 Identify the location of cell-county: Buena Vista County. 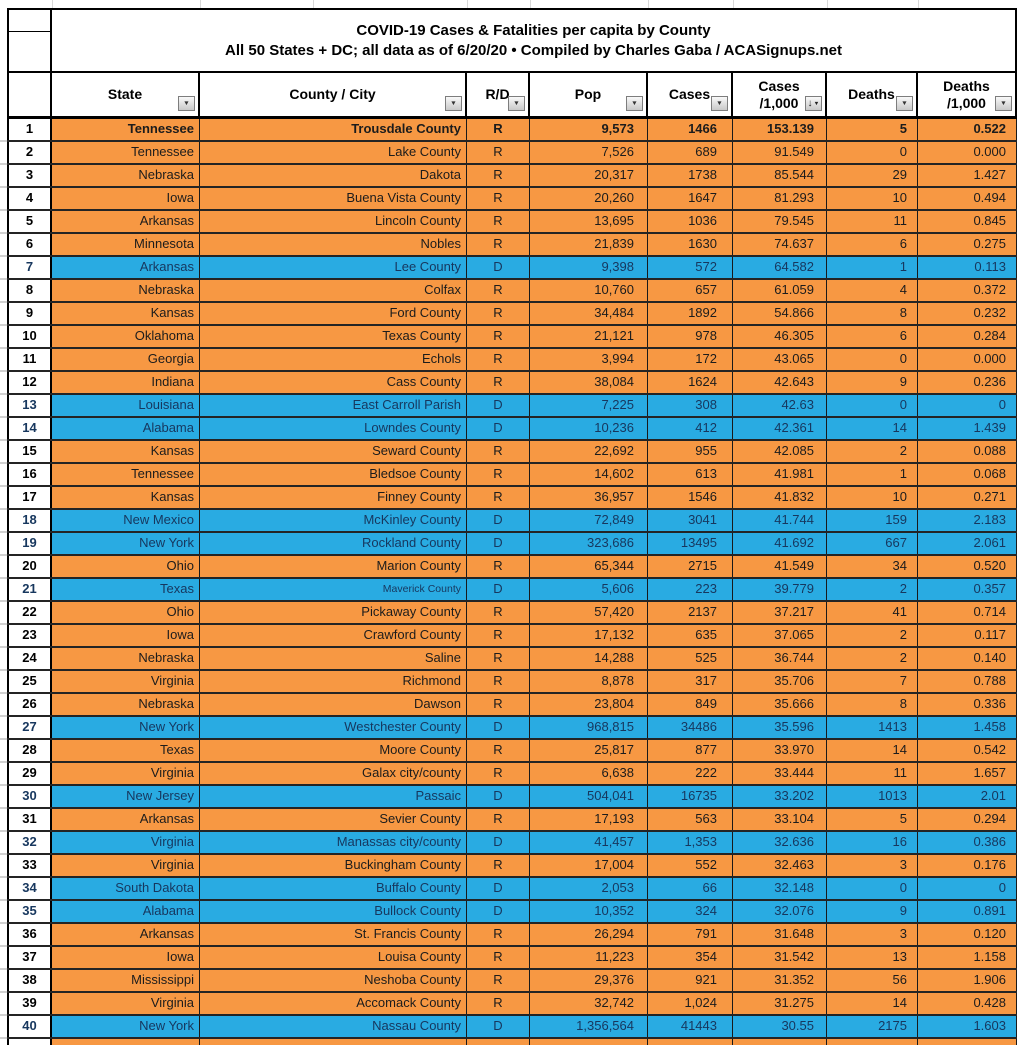
(333, 198).